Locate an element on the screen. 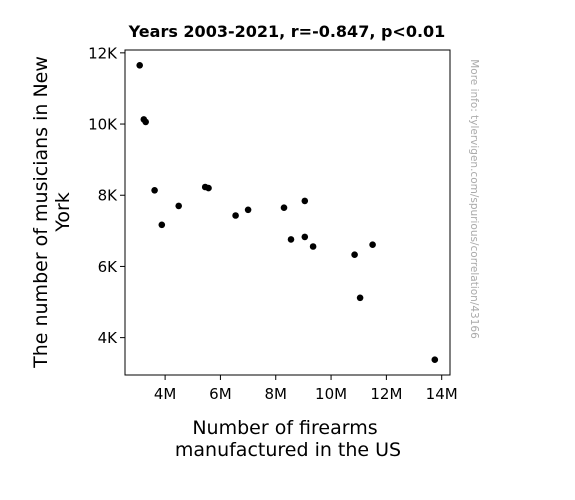 This screenshot has width=575, height=500. x-axis-label-line-2: manufactured in the US is located at coordinates (288, 450).